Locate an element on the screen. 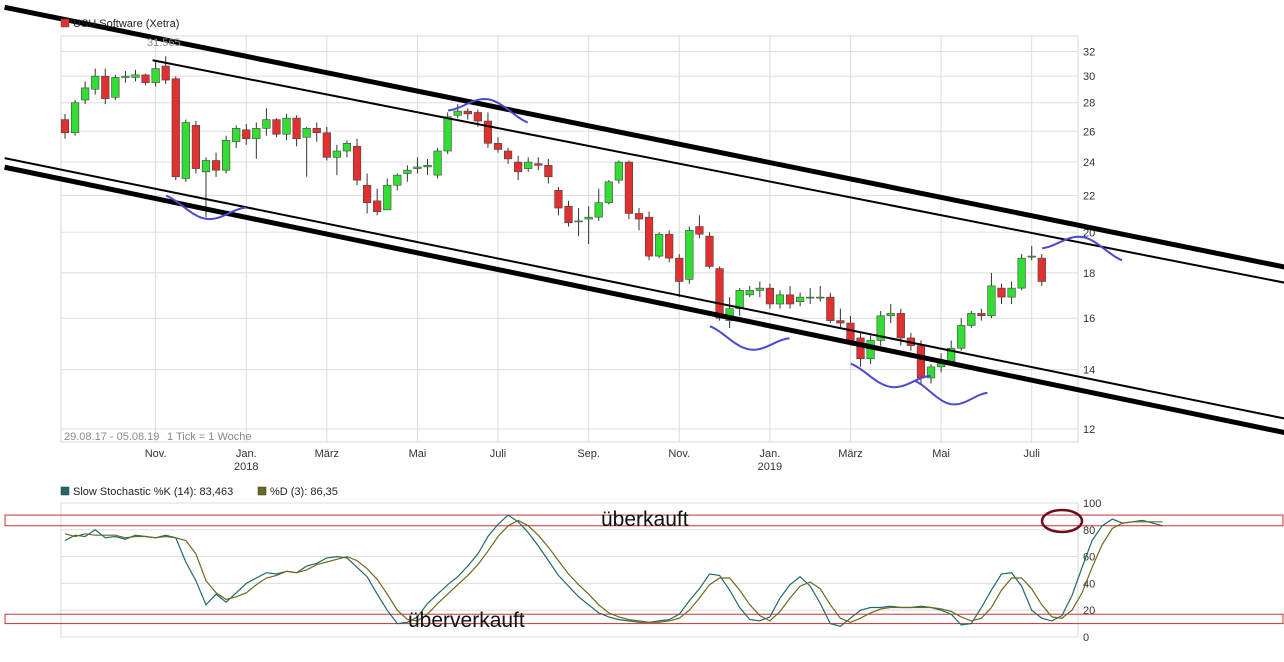  range-caption: 29.08.17 - 05.08.19 is located at coordinates (111, 437).